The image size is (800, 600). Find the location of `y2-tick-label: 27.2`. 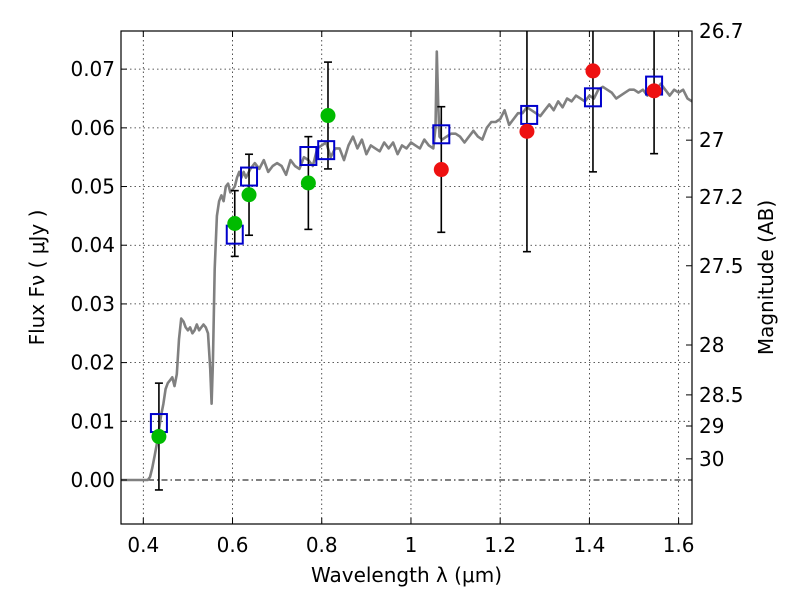

y2-tick-label: 27.2 is located at coordinates (721, 197).